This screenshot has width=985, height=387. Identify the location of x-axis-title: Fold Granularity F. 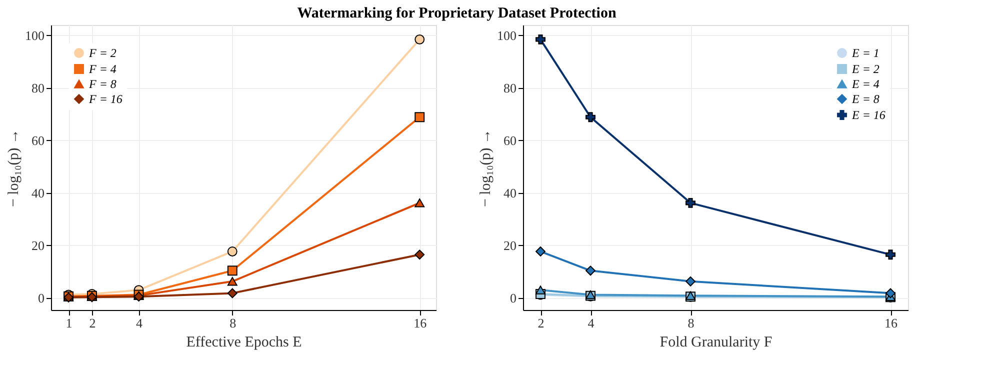
(716, 342).